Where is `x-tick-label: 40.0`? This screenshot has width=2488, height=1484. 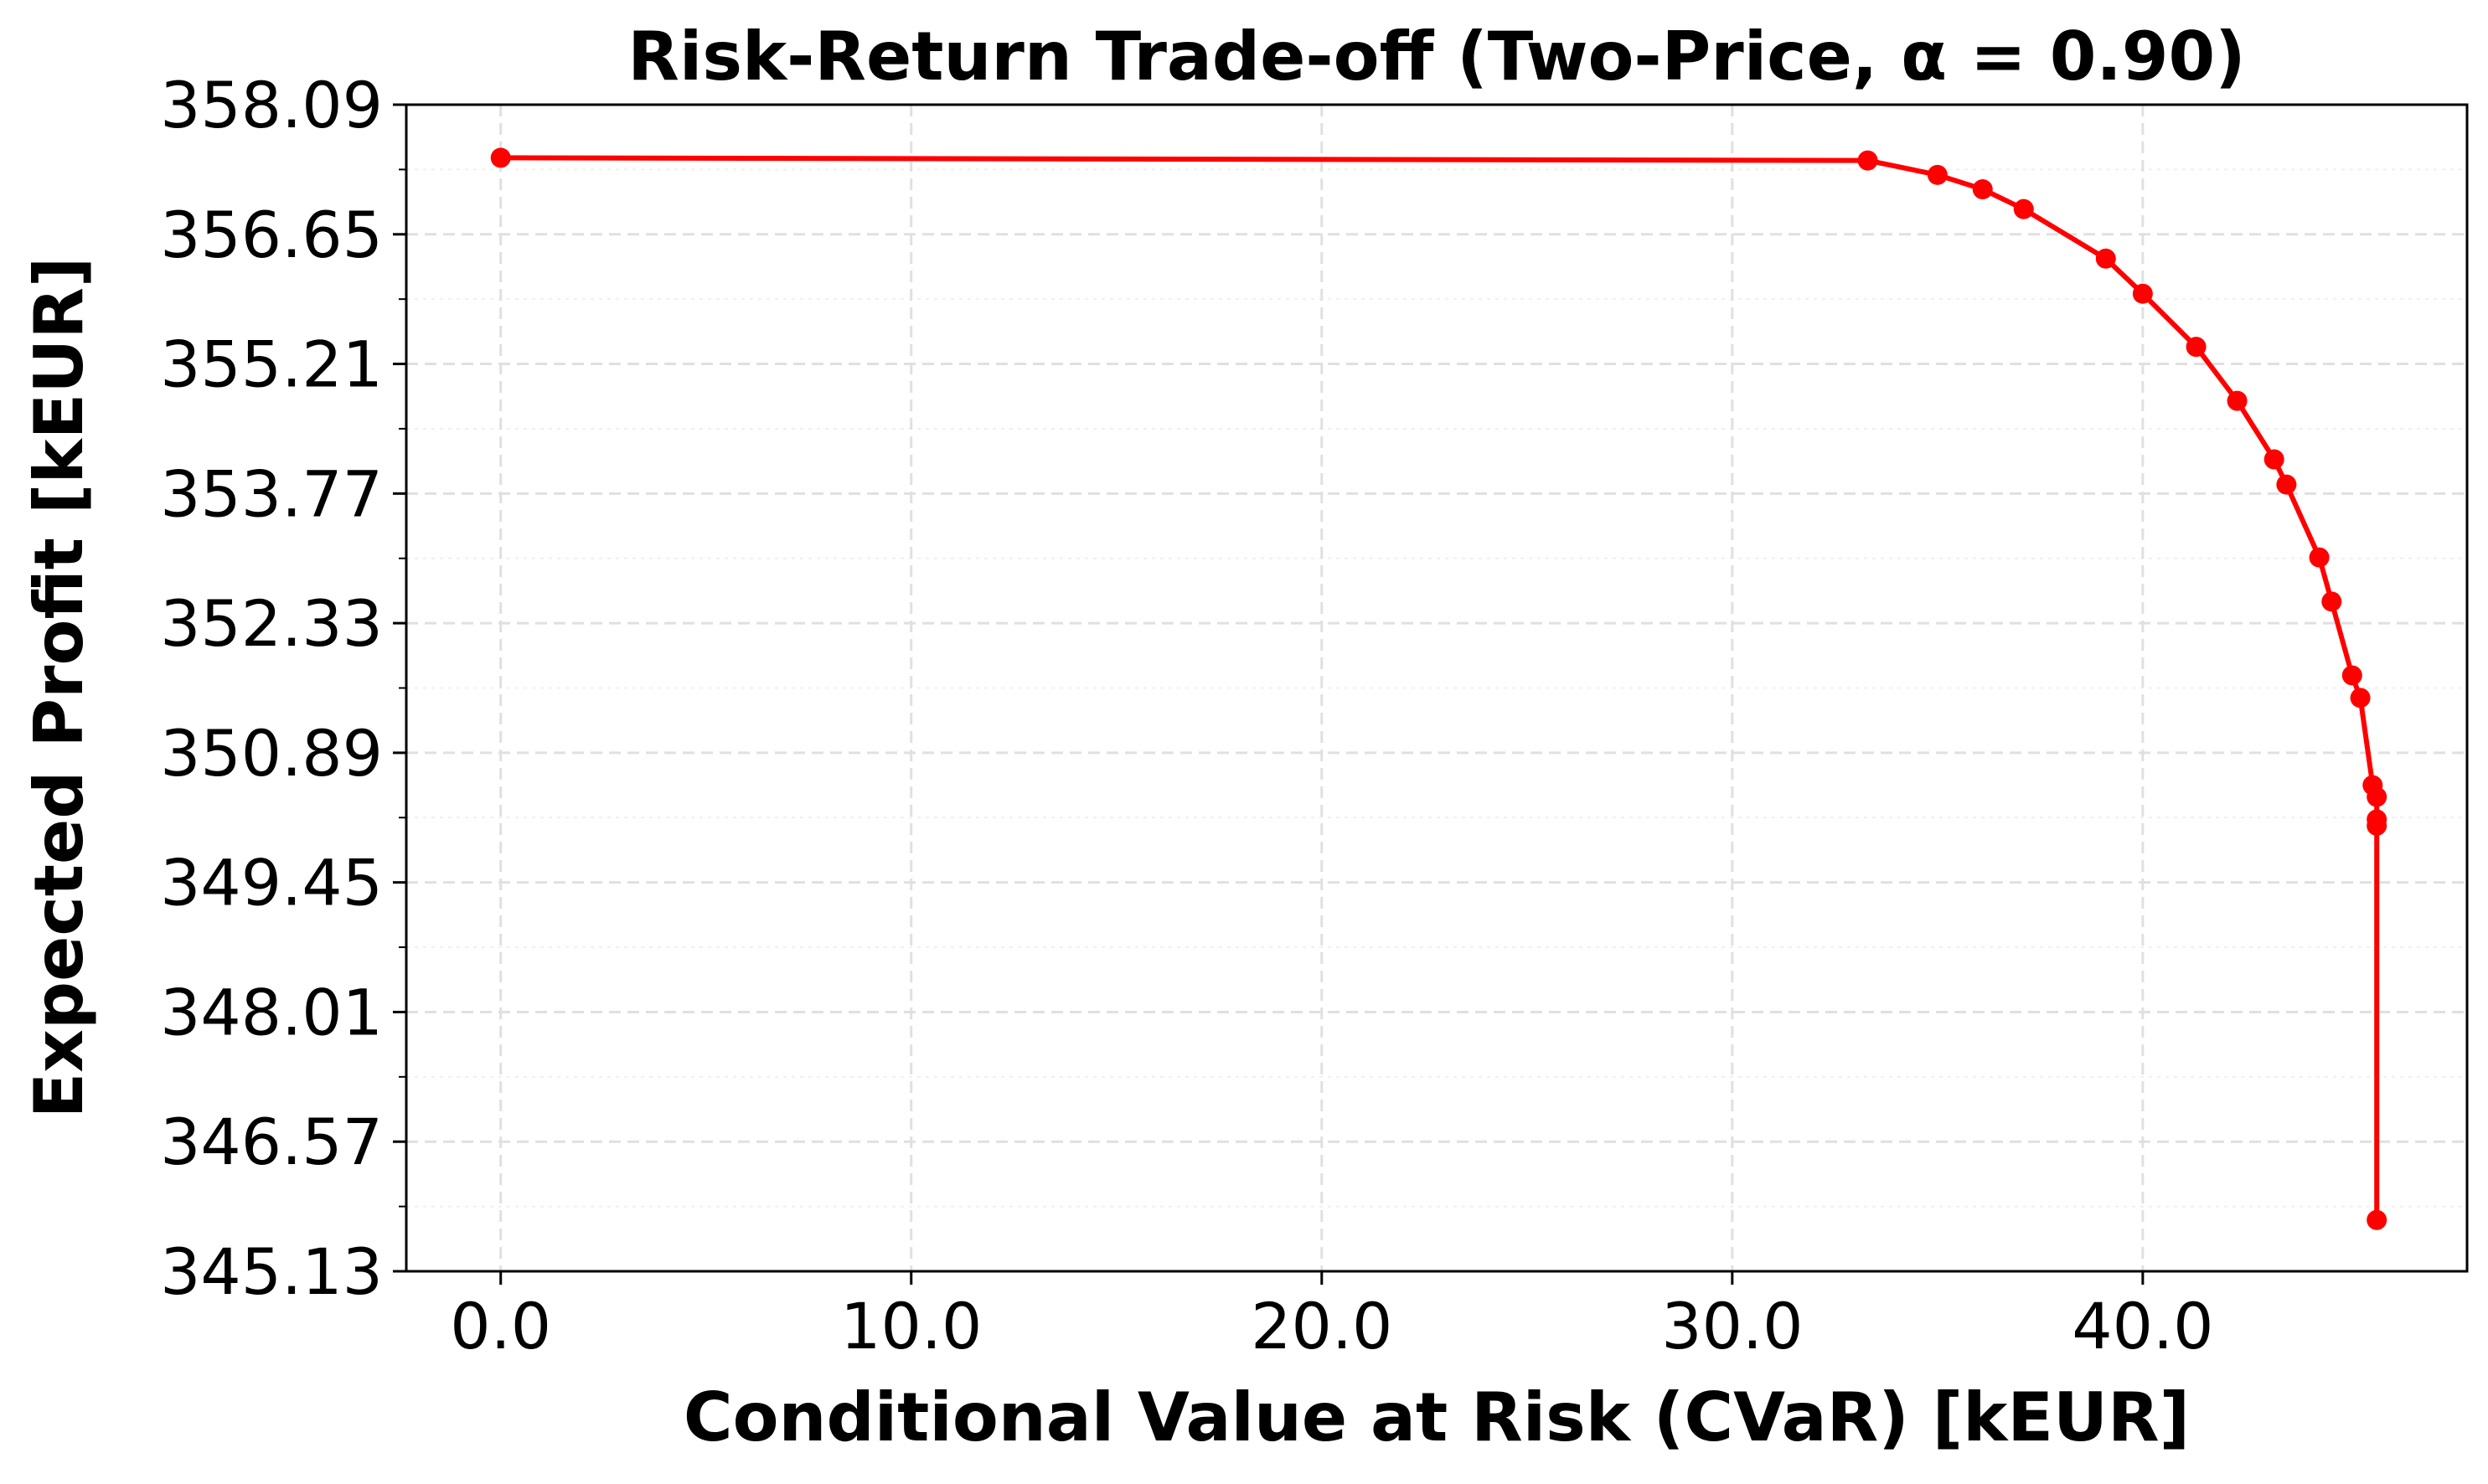
x-tick-label: 40.0 is located at coordinates (2142, 1326).